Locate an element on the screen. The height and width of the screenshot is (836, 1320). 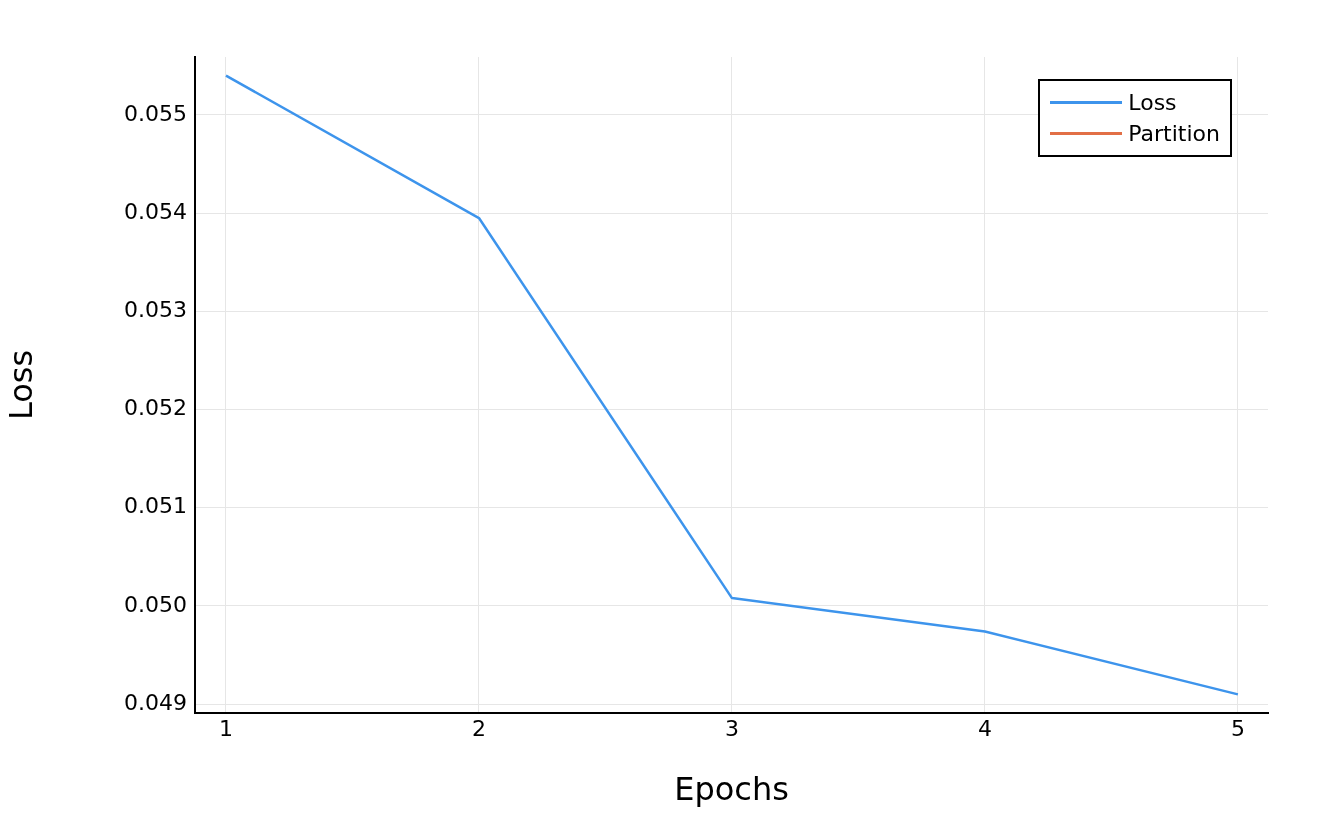
y-tick-label: 0.052 is located at coordinates (155, 408).